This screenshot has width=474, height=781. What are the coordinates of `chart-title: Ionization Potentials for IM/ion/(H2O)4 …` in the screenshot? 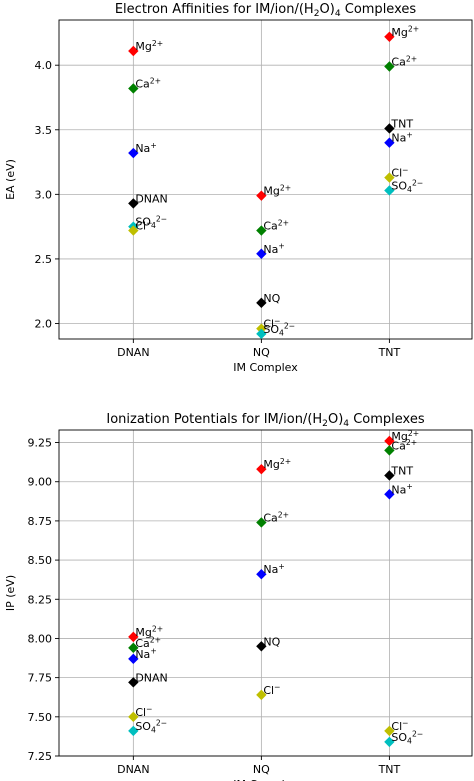 It's located at (265, 420).